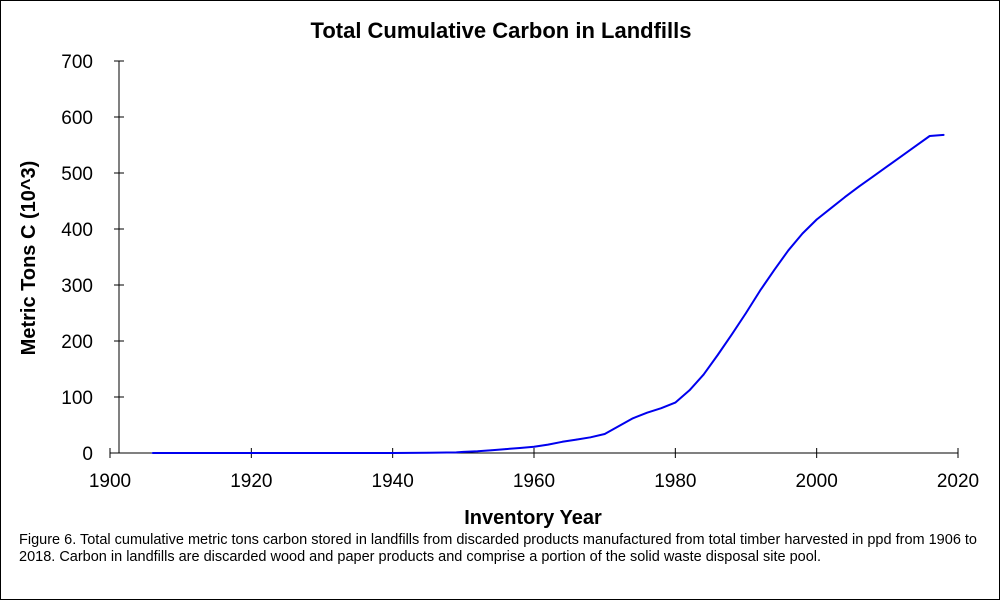  Describe the element at coordinates (533, 518) in the screenshot. I see `x-axis-label: Inventory Year` at that location.